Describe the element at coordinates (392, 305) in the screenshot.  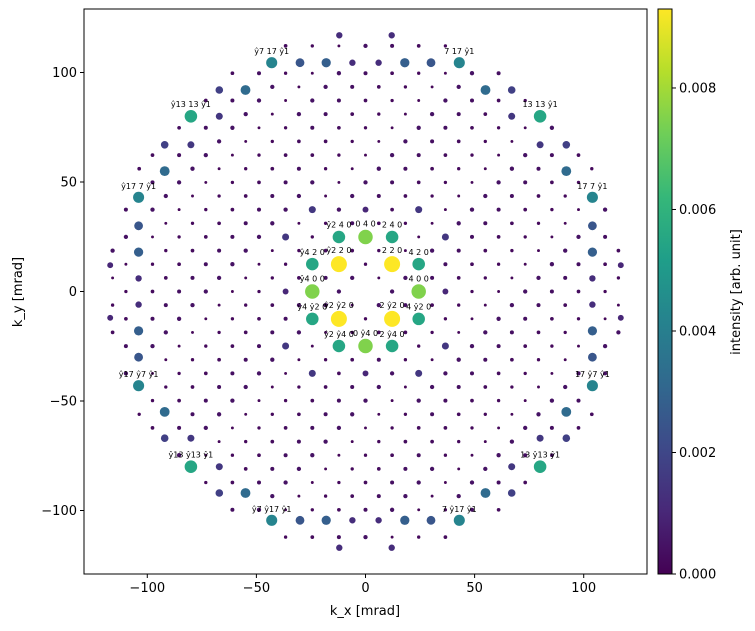
I see `spot-label: 2 ŷ2 0` at that location.